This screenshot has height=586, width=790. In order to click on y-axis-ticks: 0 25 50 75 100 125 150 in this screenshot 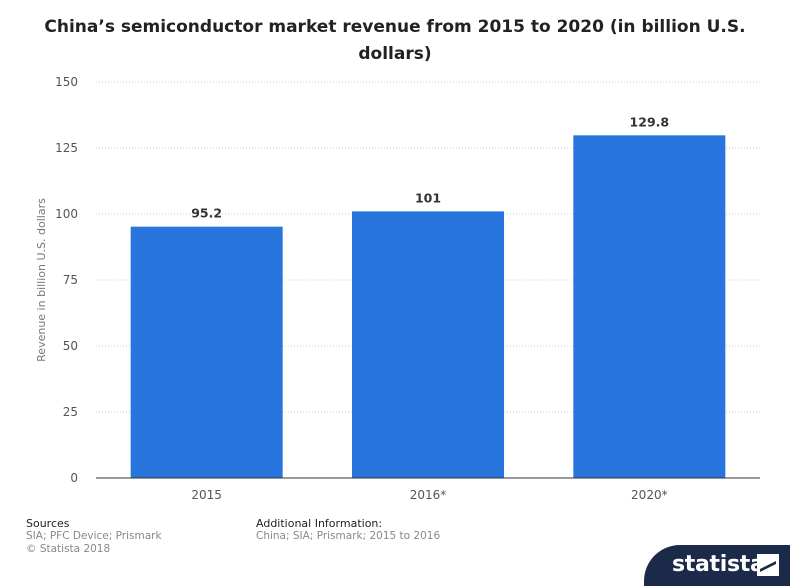, I will do `click(66, 280)`.